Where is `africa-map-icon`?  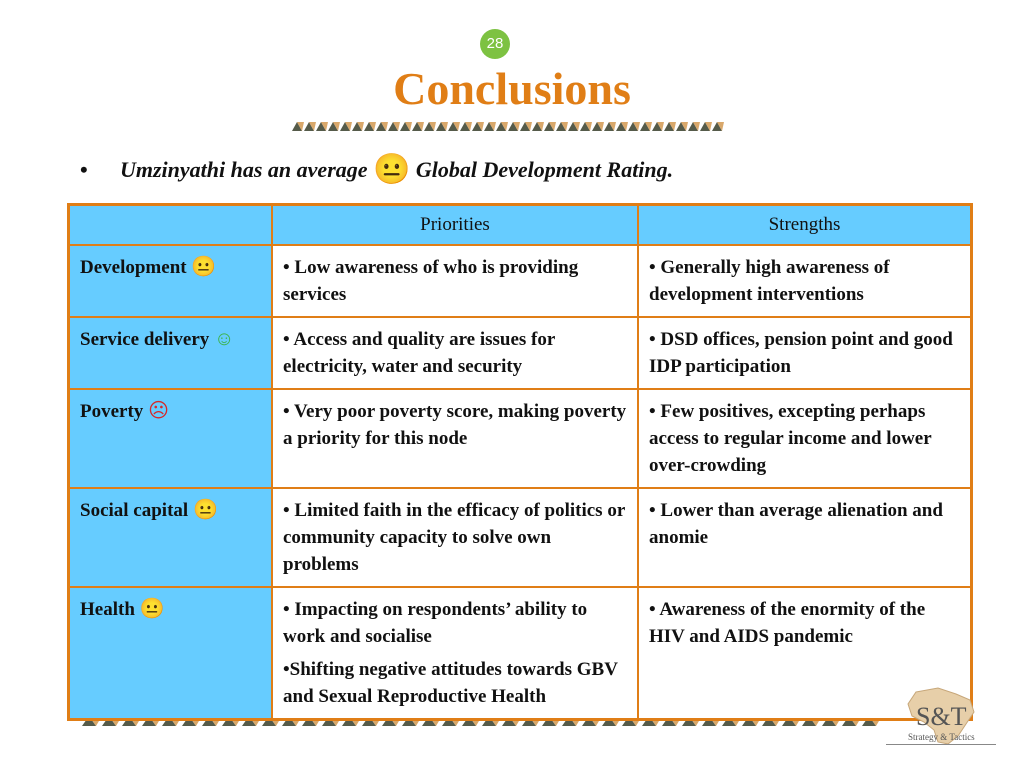
africa-map-icon is located at coordinates (941, 716).